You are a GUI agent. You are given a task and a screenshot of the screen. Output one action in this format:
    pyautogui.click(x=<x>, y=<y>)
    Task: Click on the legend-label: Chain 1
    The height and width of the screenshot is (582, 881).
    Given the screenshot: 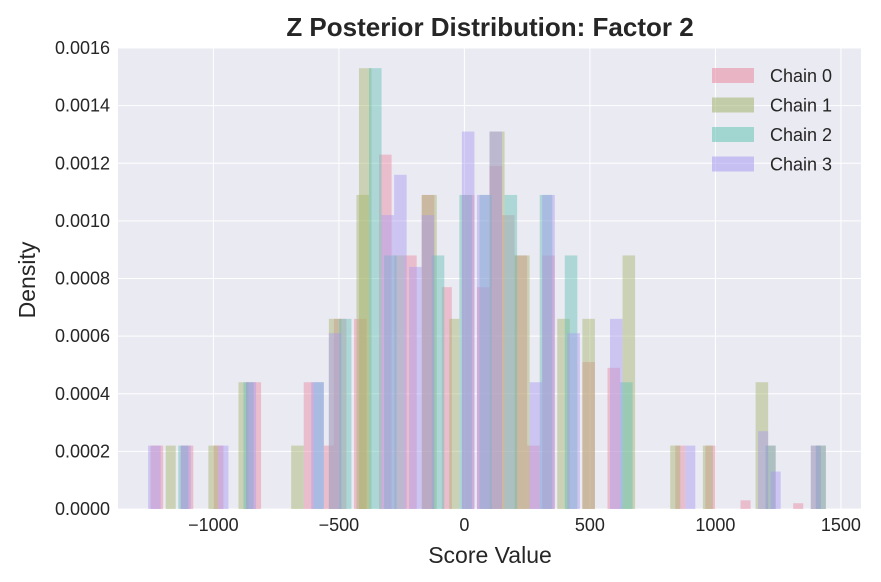 What is the action you would take?
    pyautogui.click(x=801, y=106)
    